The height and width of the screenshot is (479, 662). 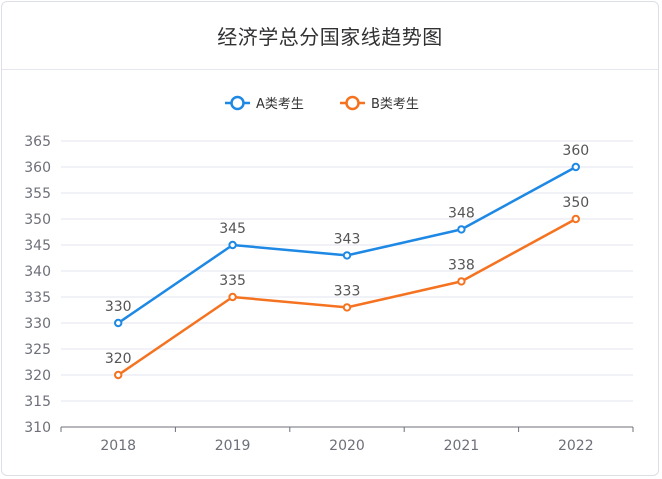 What do you see at coordinates (37, 350) in the screenshot?
I see `y-tick-label: 325` at bounding box center [37, 350].